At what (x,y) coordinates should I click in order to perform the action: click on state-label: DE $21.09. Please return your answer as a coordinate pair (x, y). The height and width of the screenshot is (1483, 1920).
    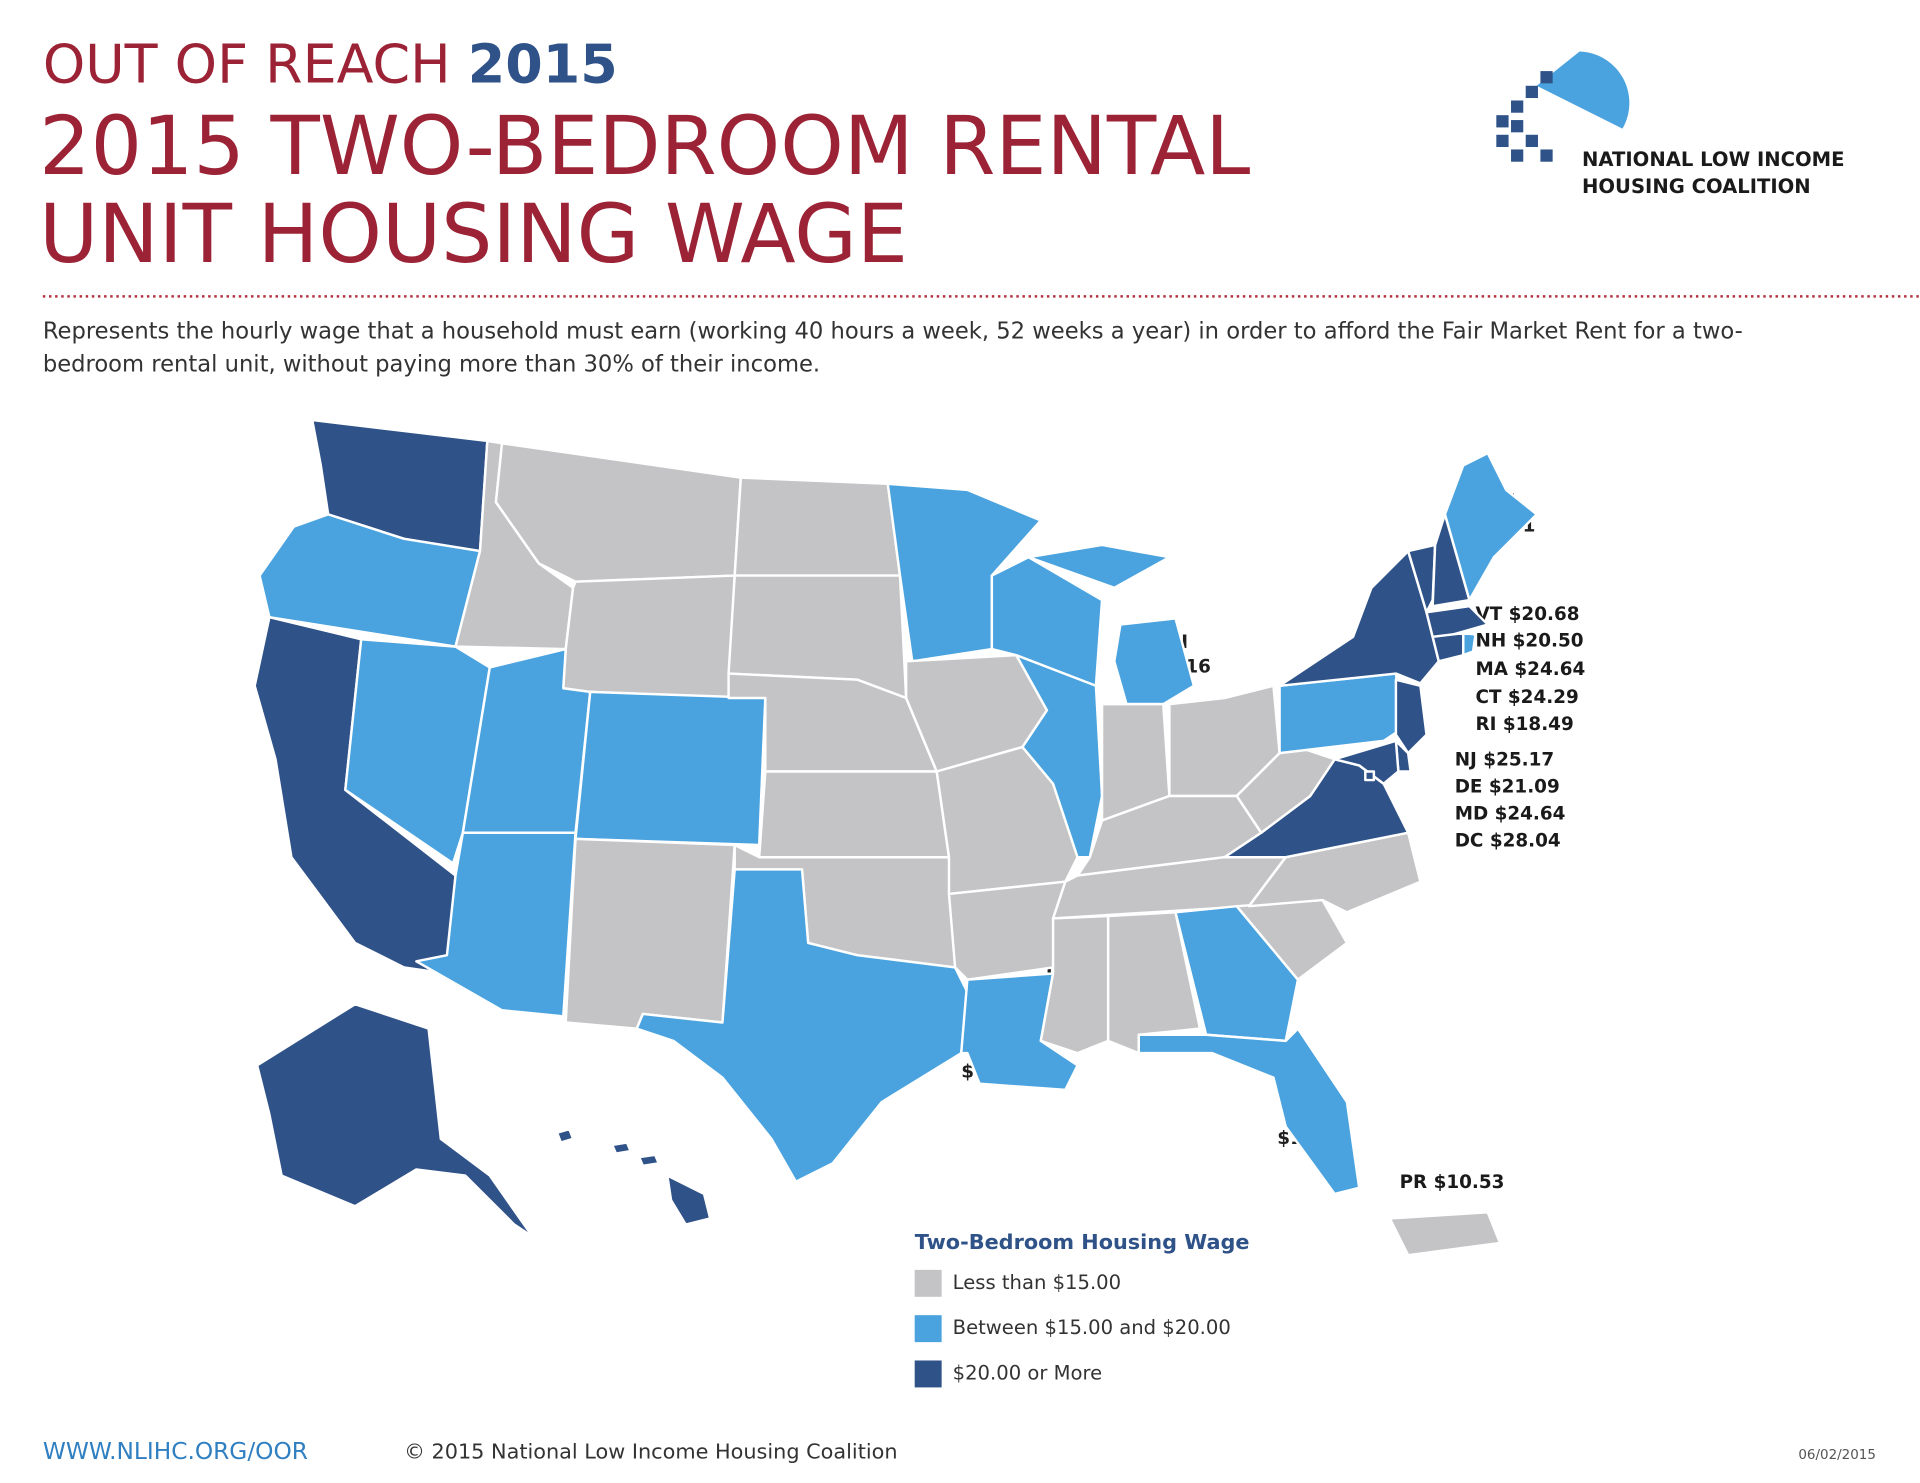
    Looking at the image, I should click on (1507, 786).